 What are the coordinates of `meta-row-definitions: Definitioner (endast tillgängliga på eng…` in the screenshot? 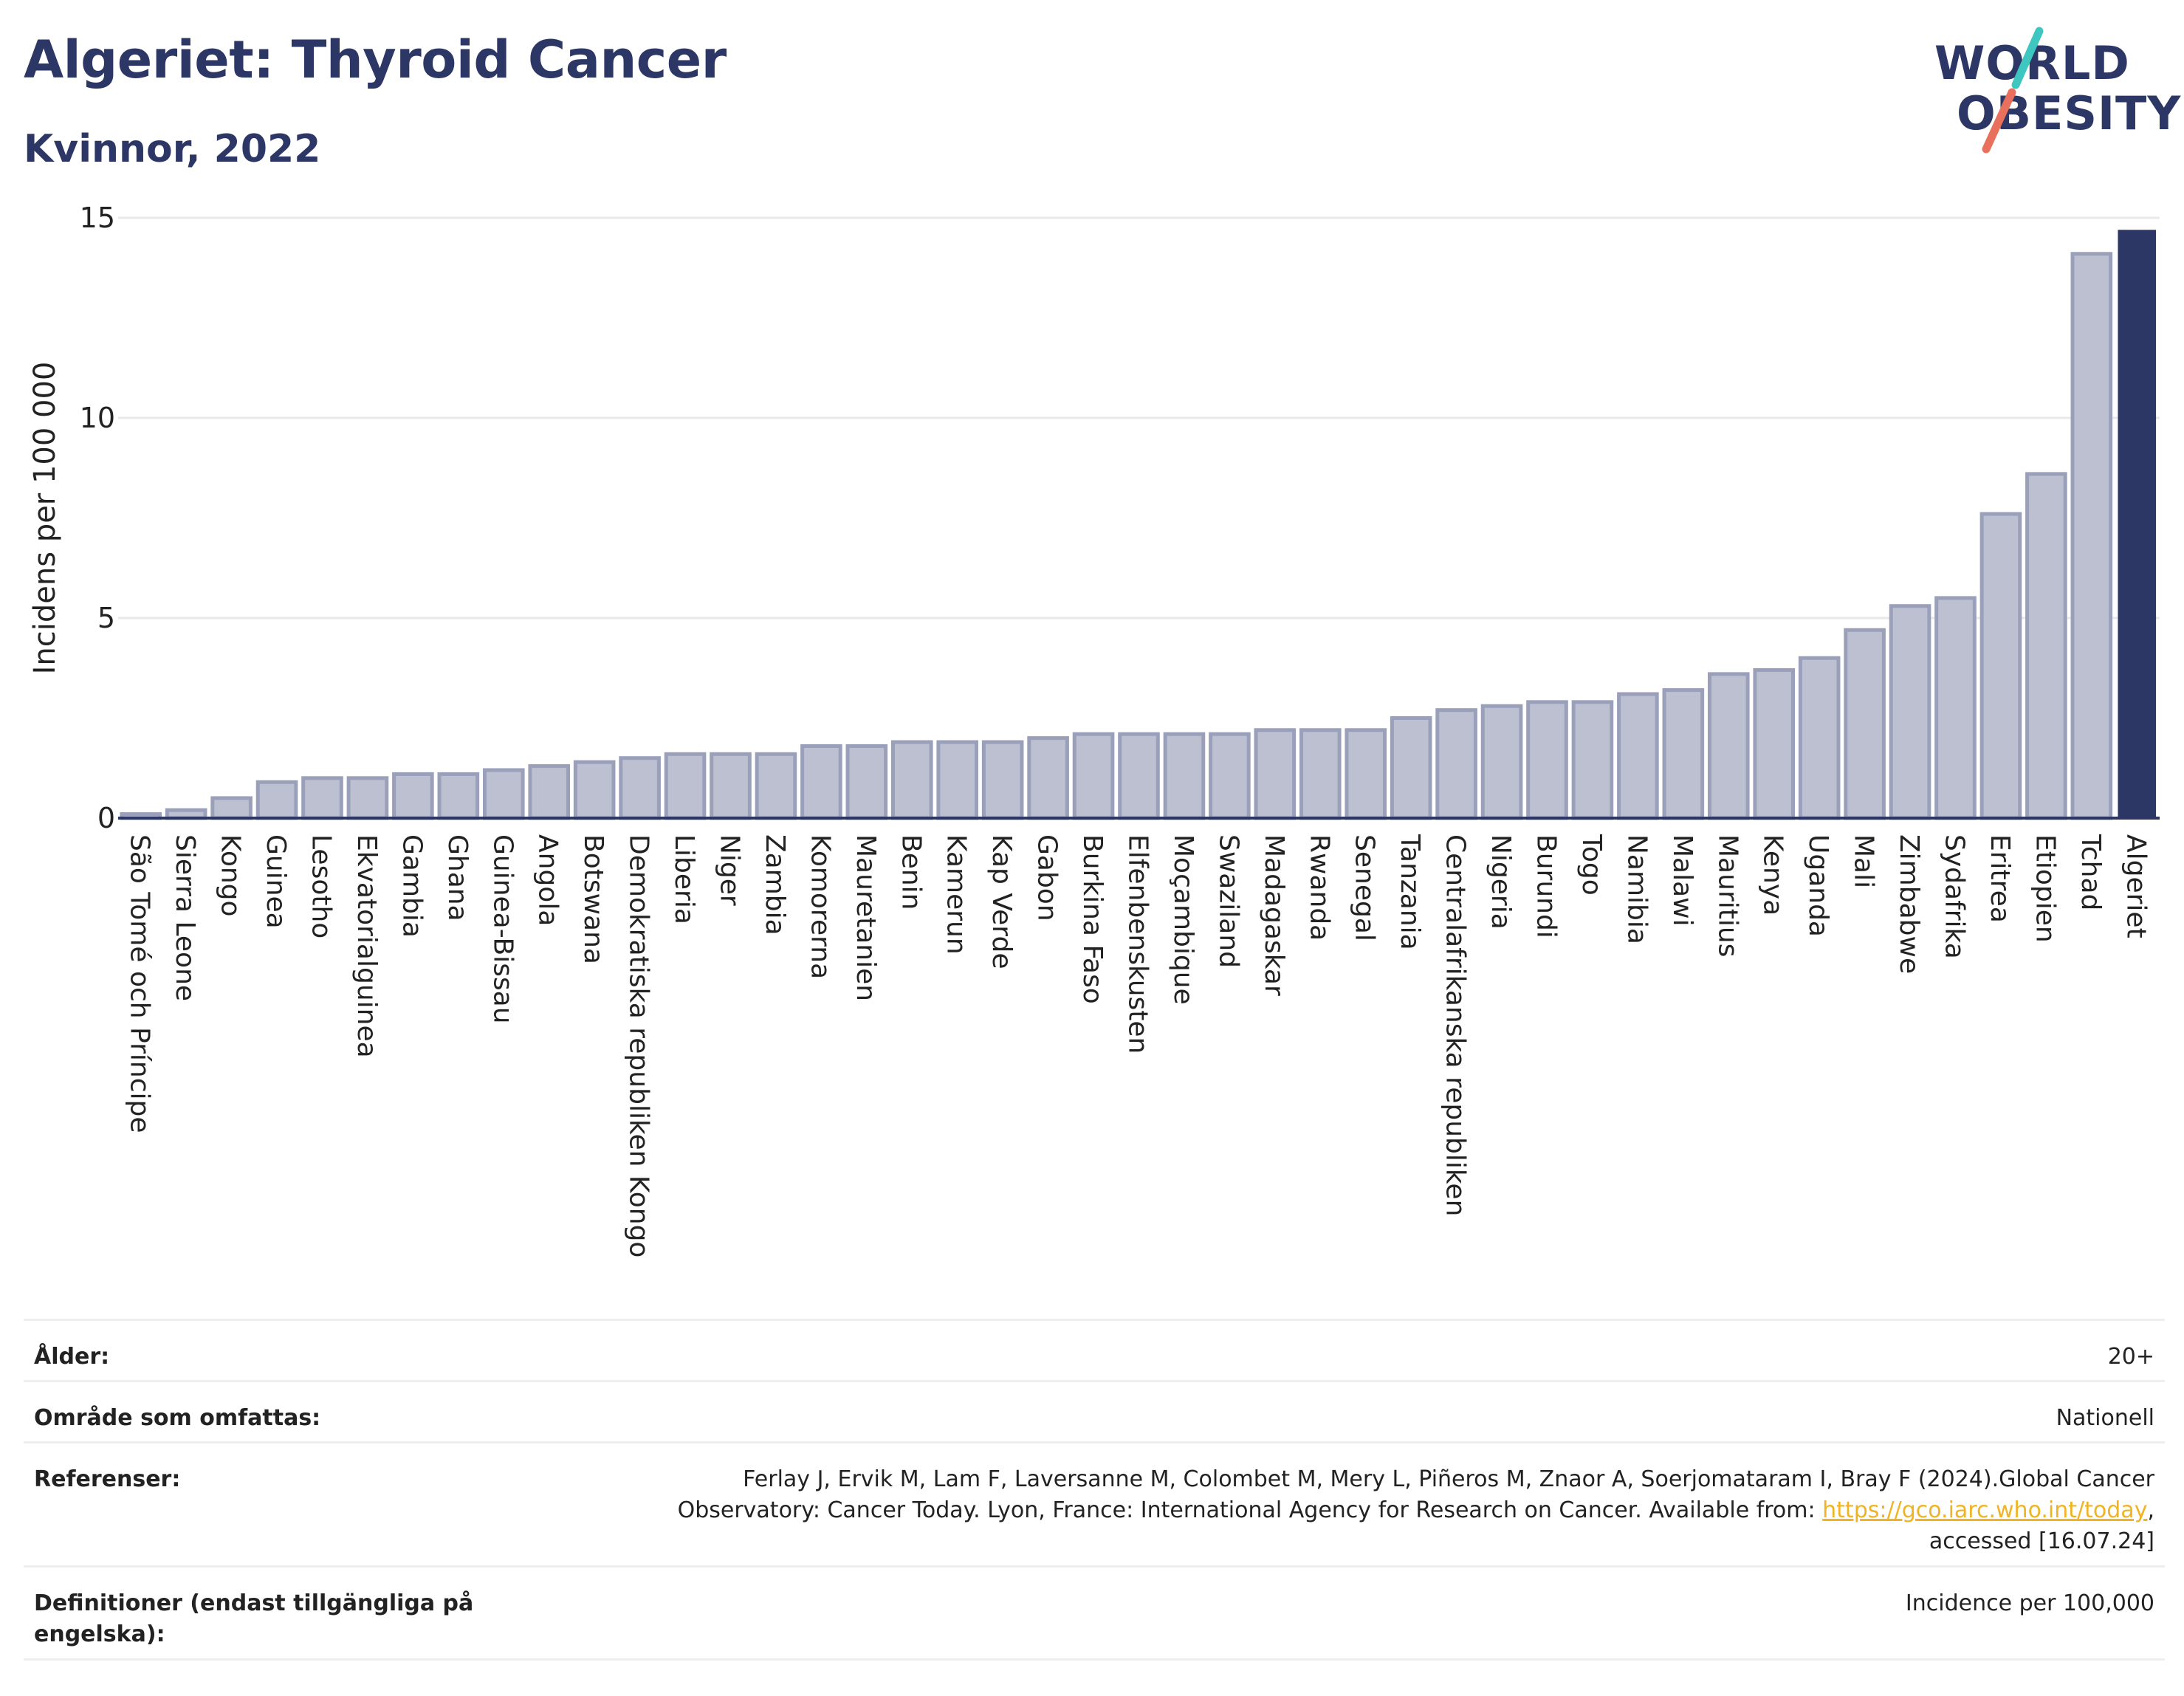 It's located at (1095, 1611).